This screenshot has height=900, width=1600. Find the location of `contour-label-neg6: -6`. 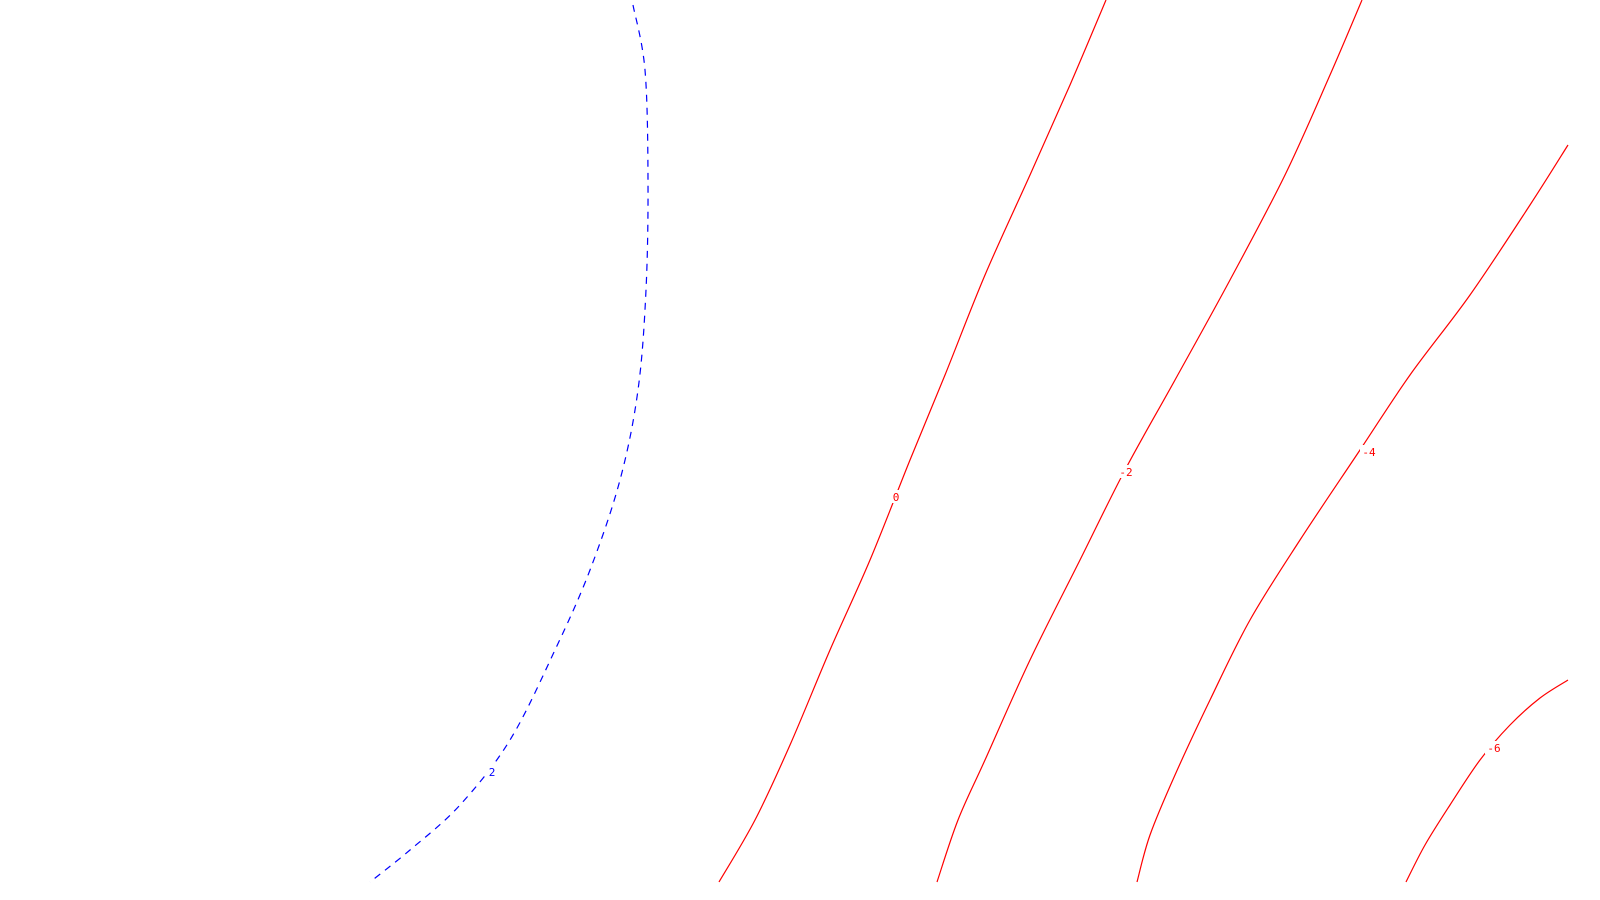

contour-label-neg6: -6 is located at coordinates (1493, 748).